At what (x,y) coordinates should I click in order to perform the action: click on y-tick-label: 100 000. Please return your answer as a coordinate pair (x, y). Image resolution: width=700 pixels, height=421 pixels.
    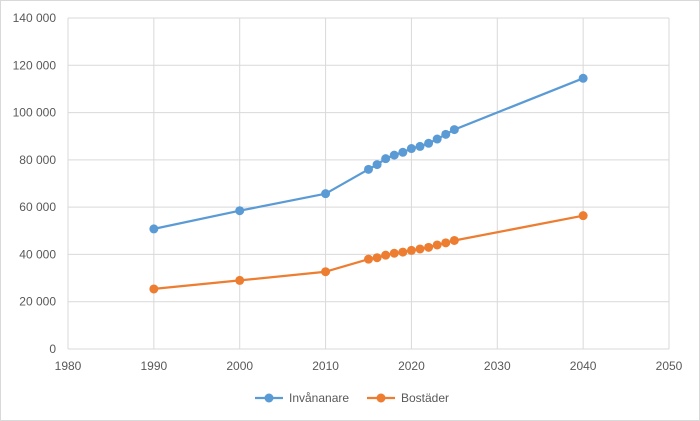
    Looking at the image, I should click on (35, 113).